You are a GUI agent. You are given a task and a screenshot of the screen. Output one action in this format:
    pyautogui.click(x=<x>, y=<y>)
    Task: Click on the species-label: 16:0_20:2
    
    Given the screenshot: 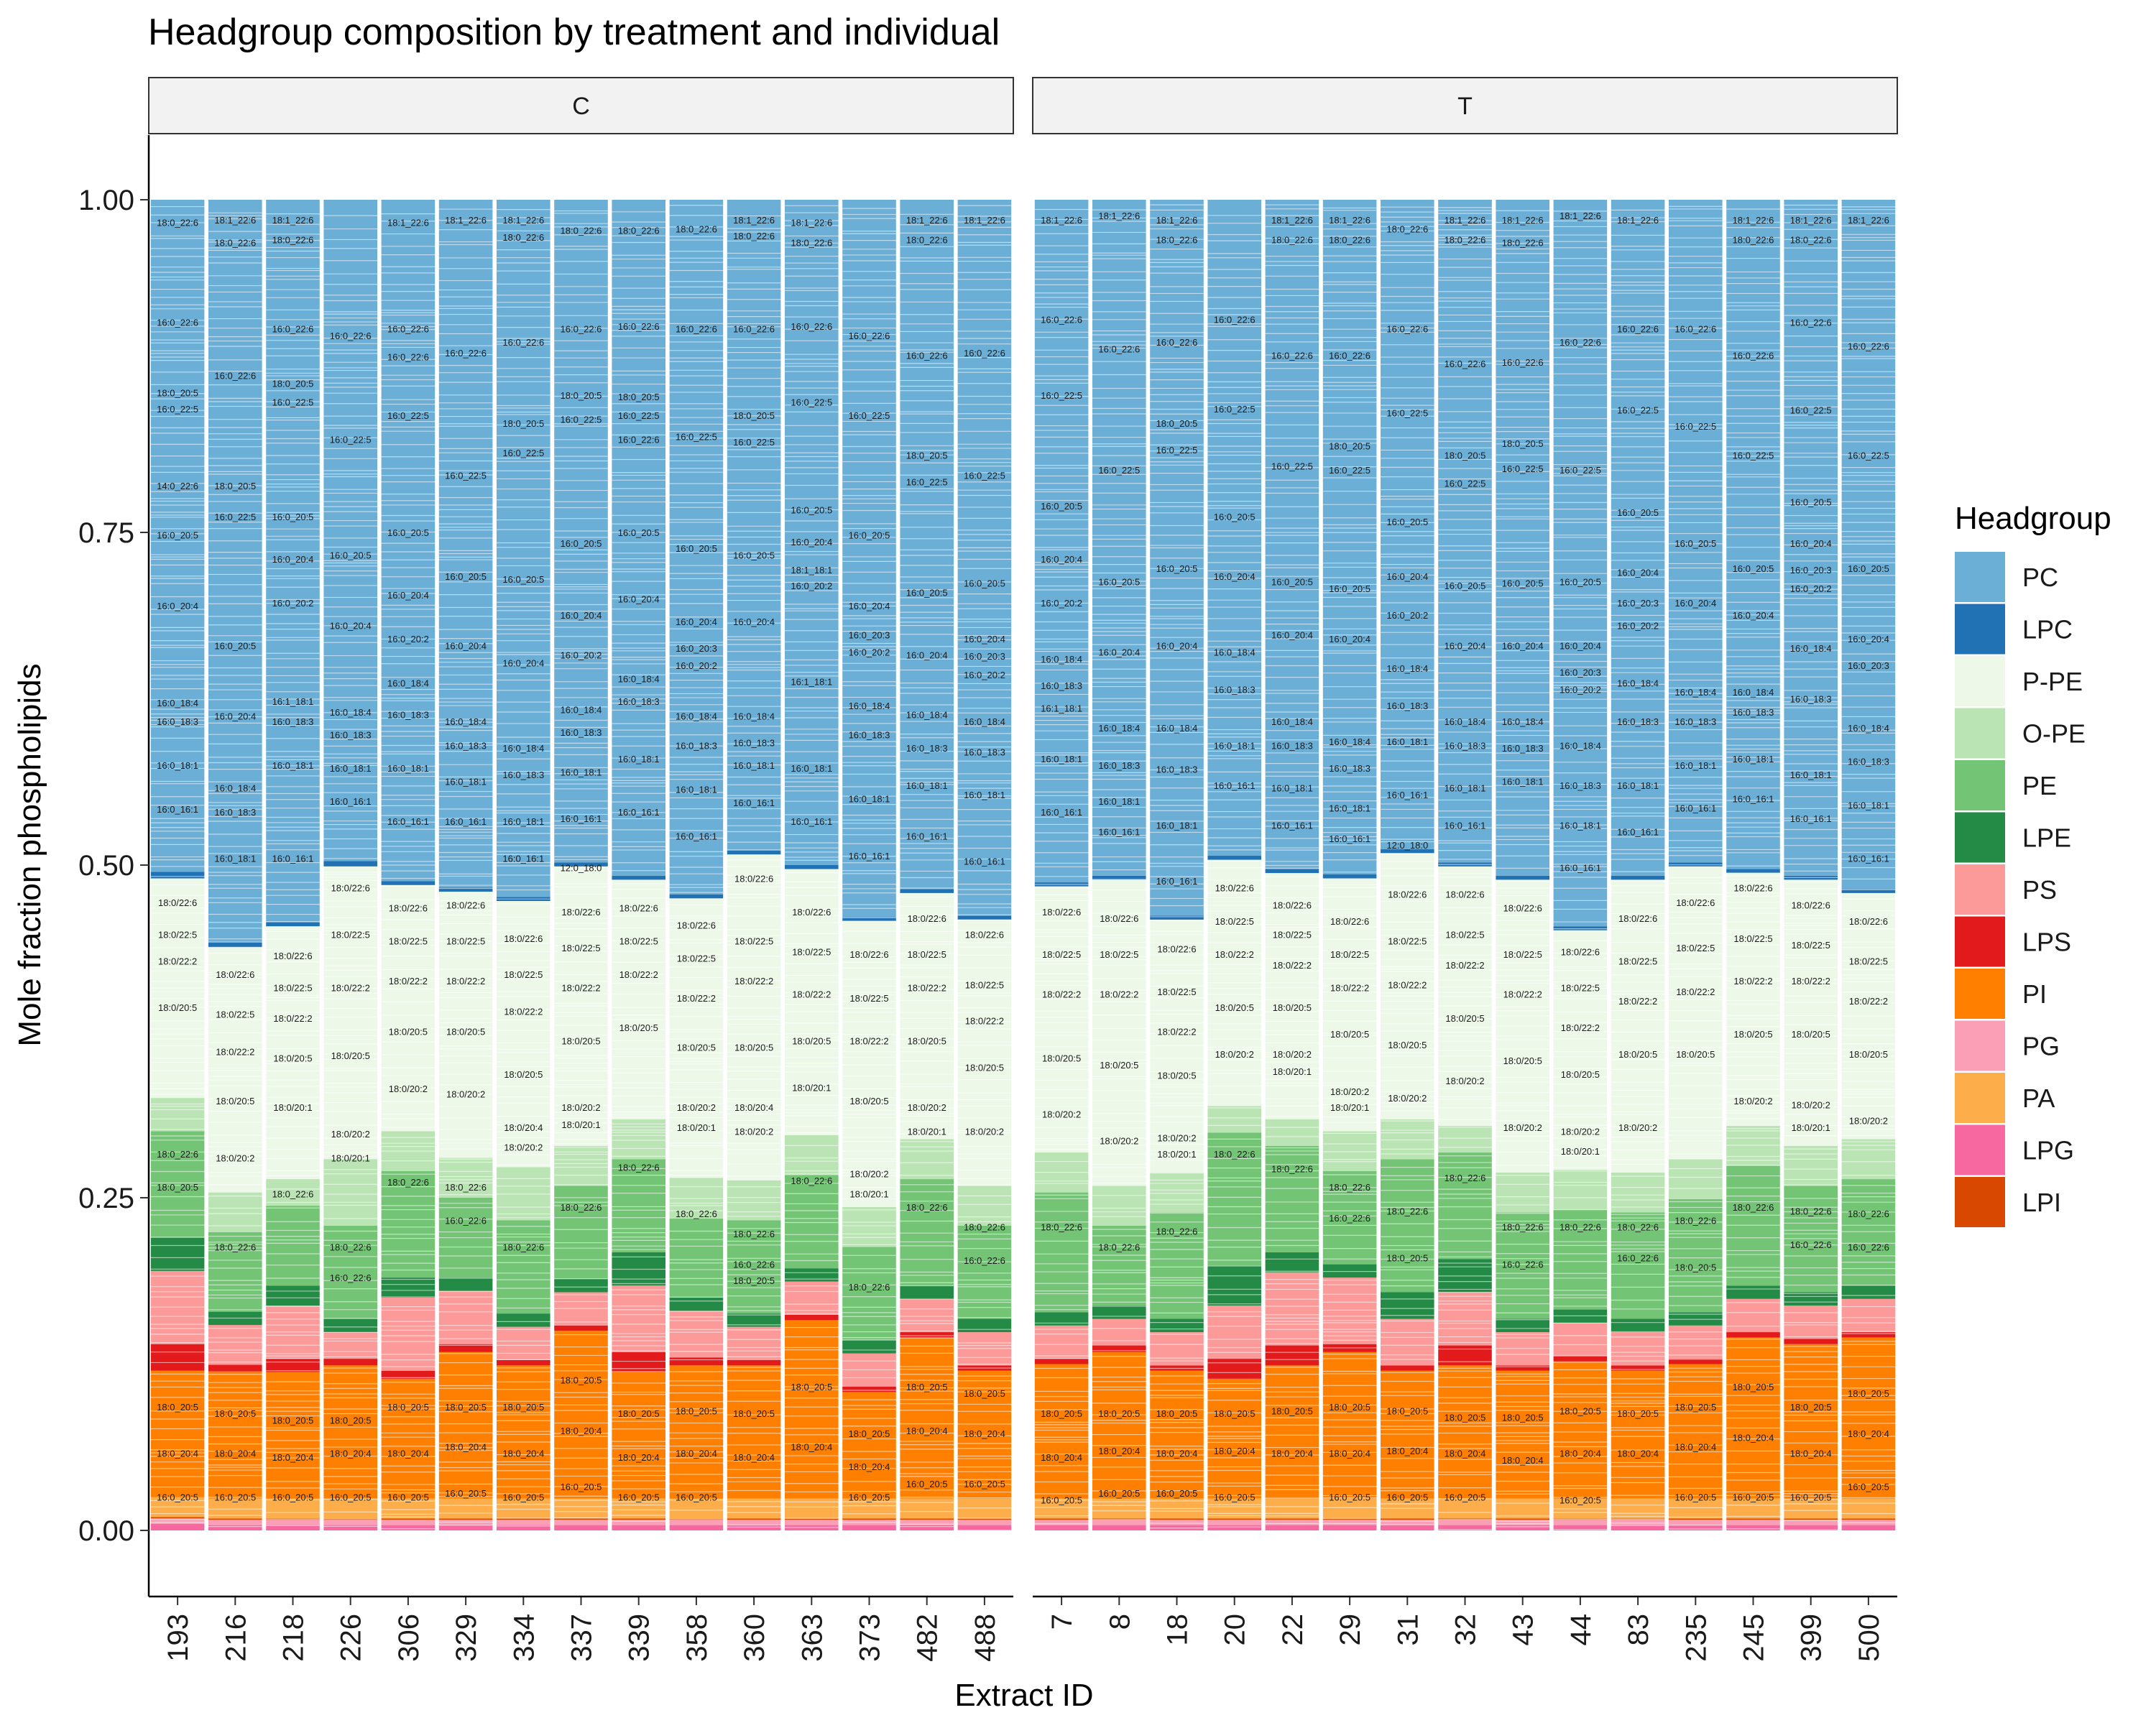 What is the action you would take?
    pyautogui.click(x=811, y=586)
    